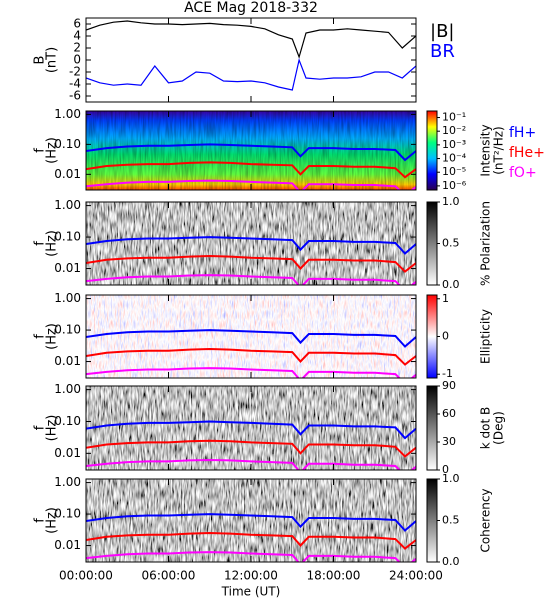 The width and height of the screenshot is (550, 600). I want to click on x-tick-label: 12:00:00, so click(251, 576).